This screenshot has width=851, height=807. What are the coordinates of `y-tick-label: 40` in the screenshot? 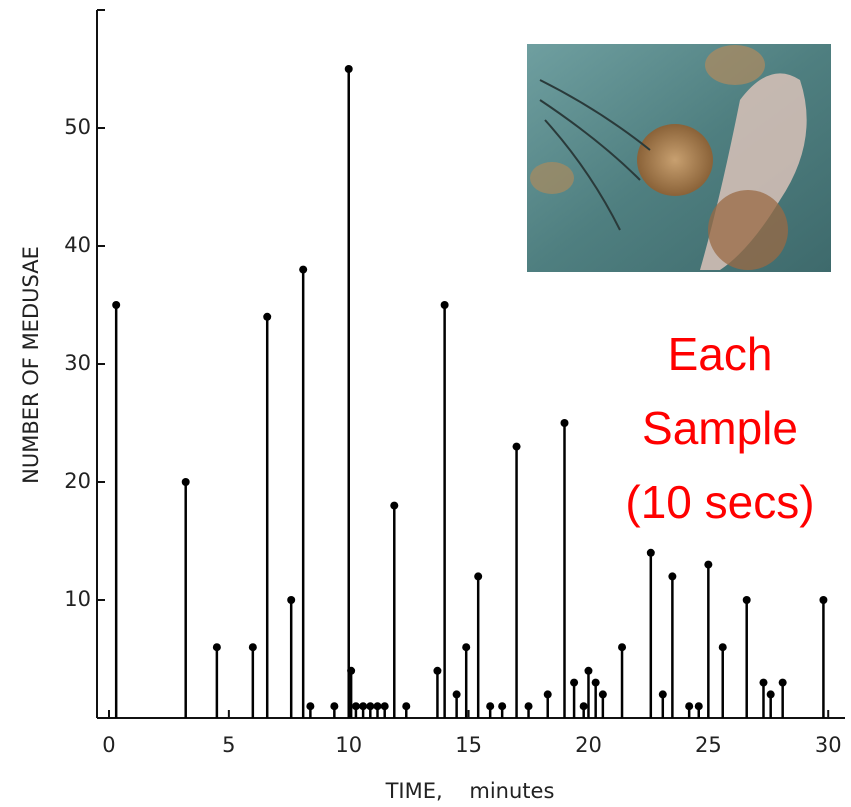 It's located at (77, 245).